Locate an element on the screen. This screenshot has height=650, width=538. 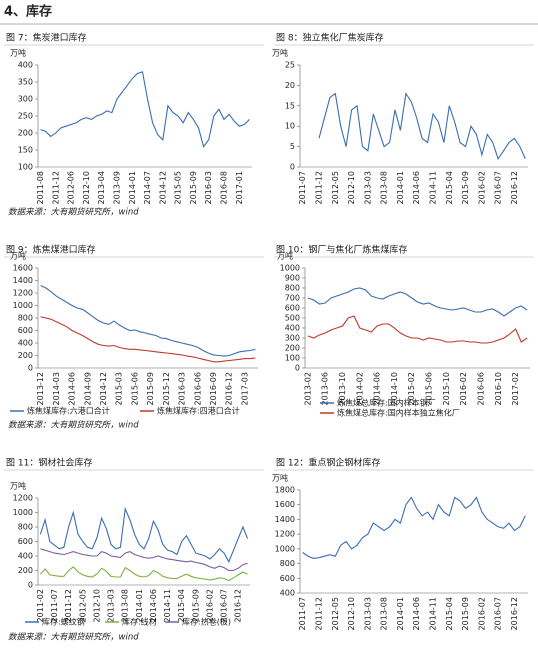
x-tick-label: 2017-03 is located at coordinates (244, 388).